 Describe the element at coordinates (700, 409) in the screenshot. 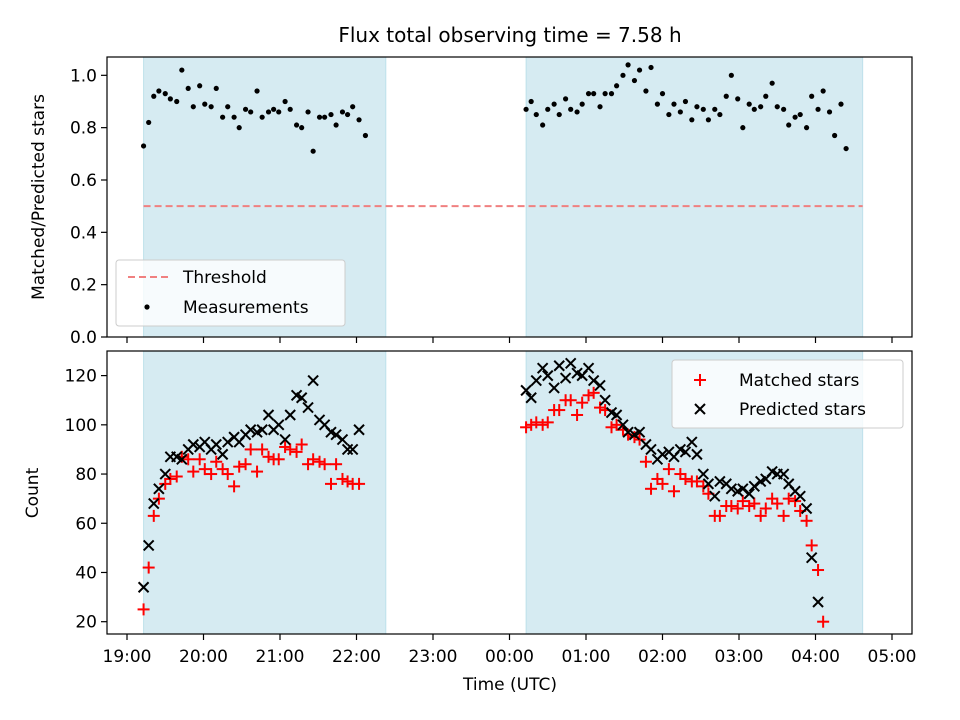

I see `legend-predicted-swatch` at that location.